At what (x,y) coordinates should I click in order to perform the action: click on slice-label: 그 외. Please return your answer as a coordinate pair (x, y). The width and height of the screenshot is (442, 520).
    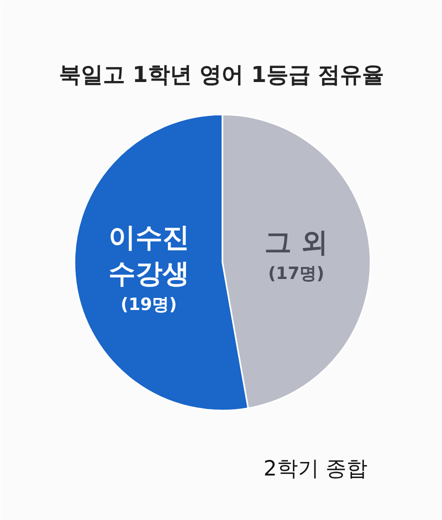
    Looking at the image, I should click on (296, 243).